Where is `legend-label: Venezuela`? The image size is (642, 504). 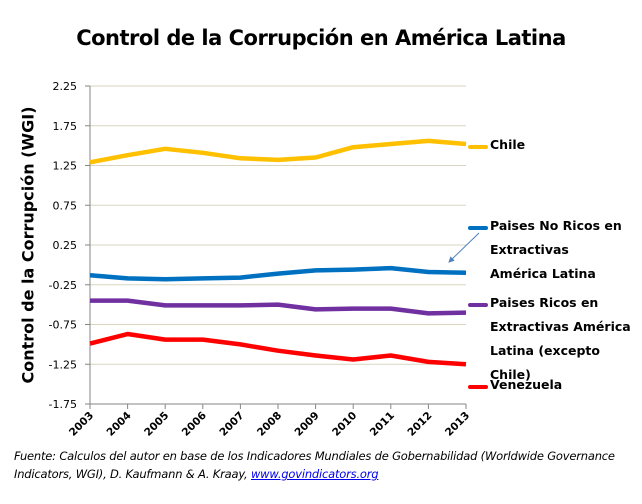 legend-label: Venezuela is located at coordinates (526, 384).